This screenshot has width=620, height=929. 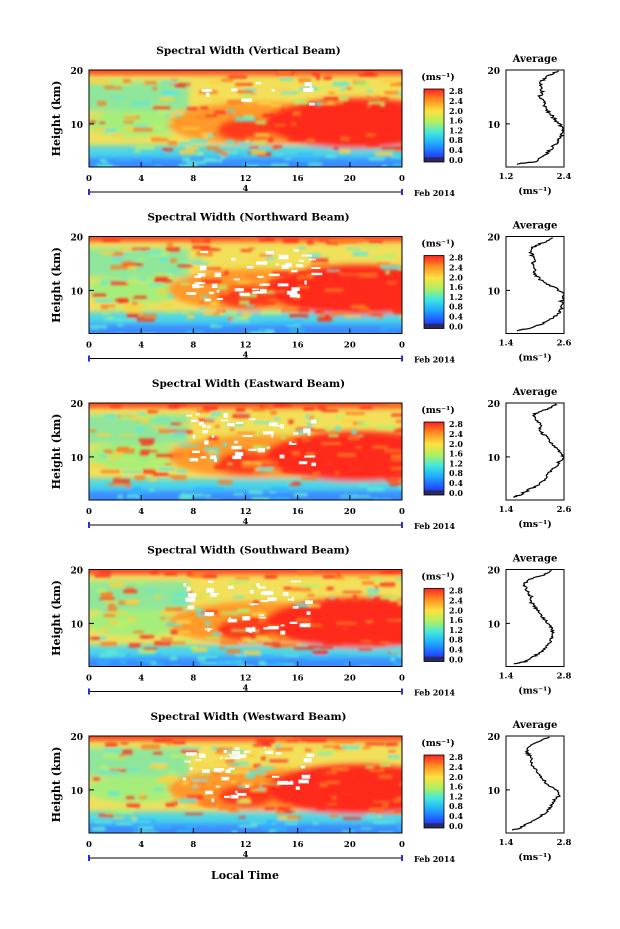 What do you see at coordinates (564, 344) in the screenshot?
I see `profile-x-tick-label: 2.6` at bounding box center [564, 344].